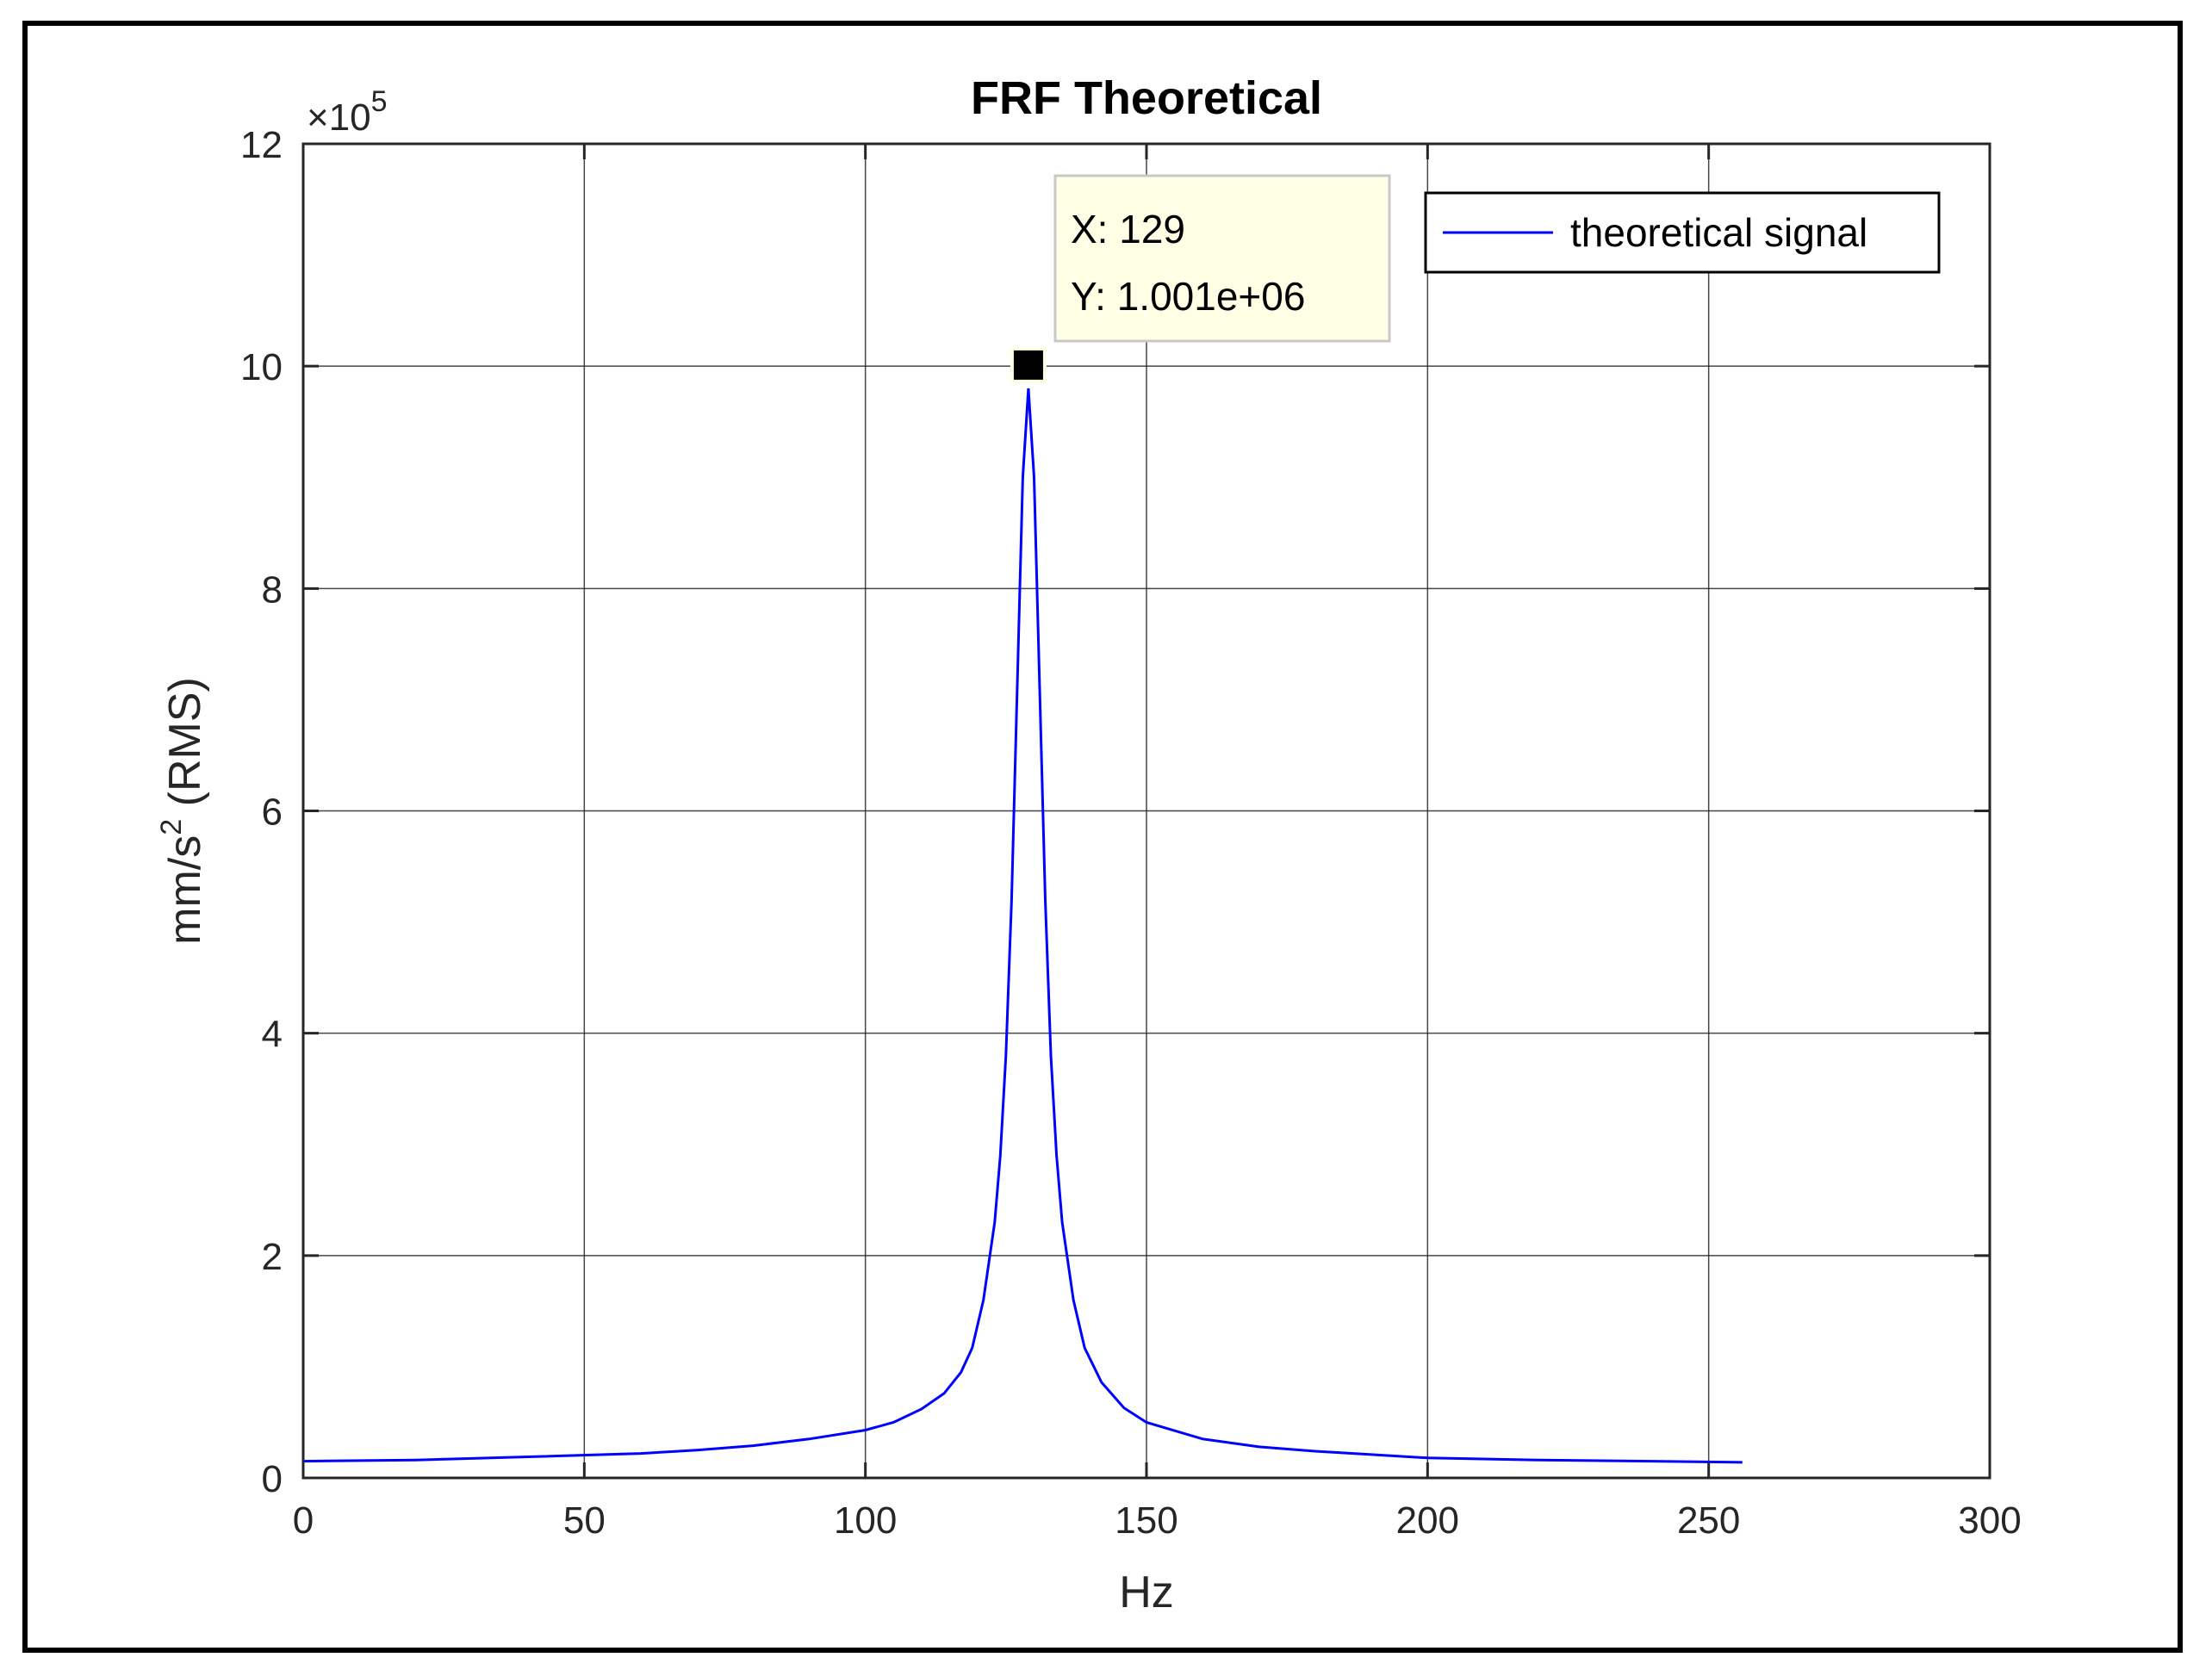  Describe the element at coordinates (1708, 1520) in the screenshot. I see `x-tick-label: 250` at that location.